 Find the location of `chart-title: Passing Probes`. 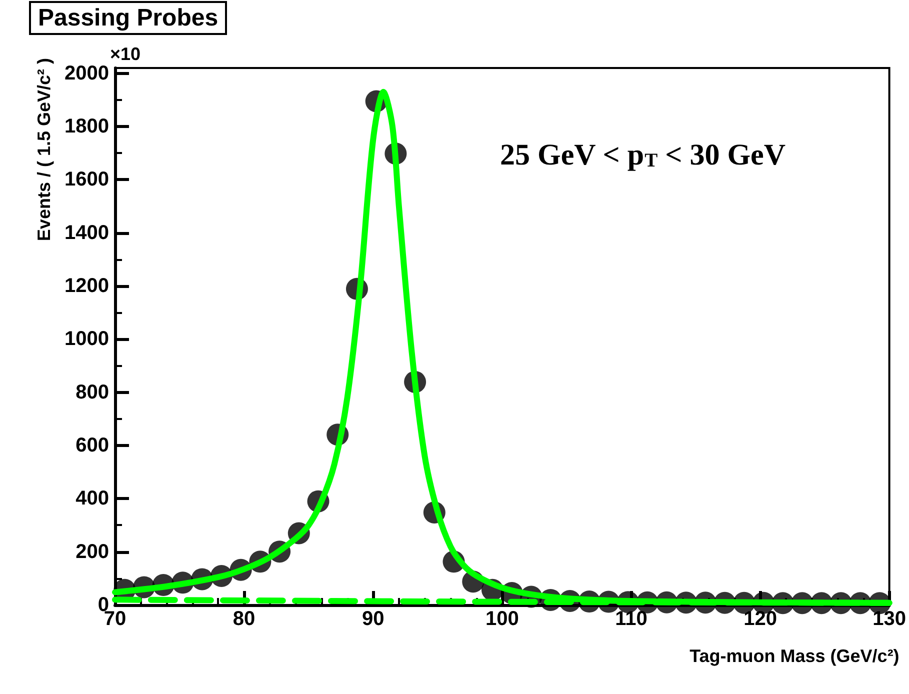

chart-title: Passing Probes is located at coordinates (128, 18).